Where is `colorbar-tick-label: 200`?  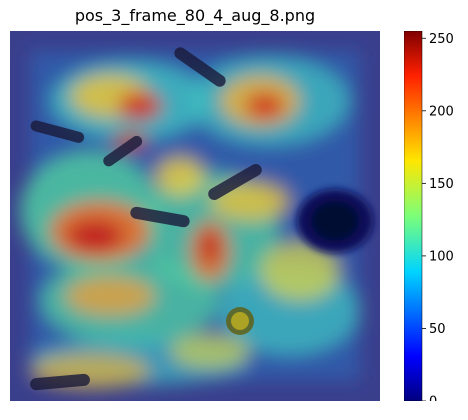 colorbar-tick-label: 200 is located at coordinates (441, 111).